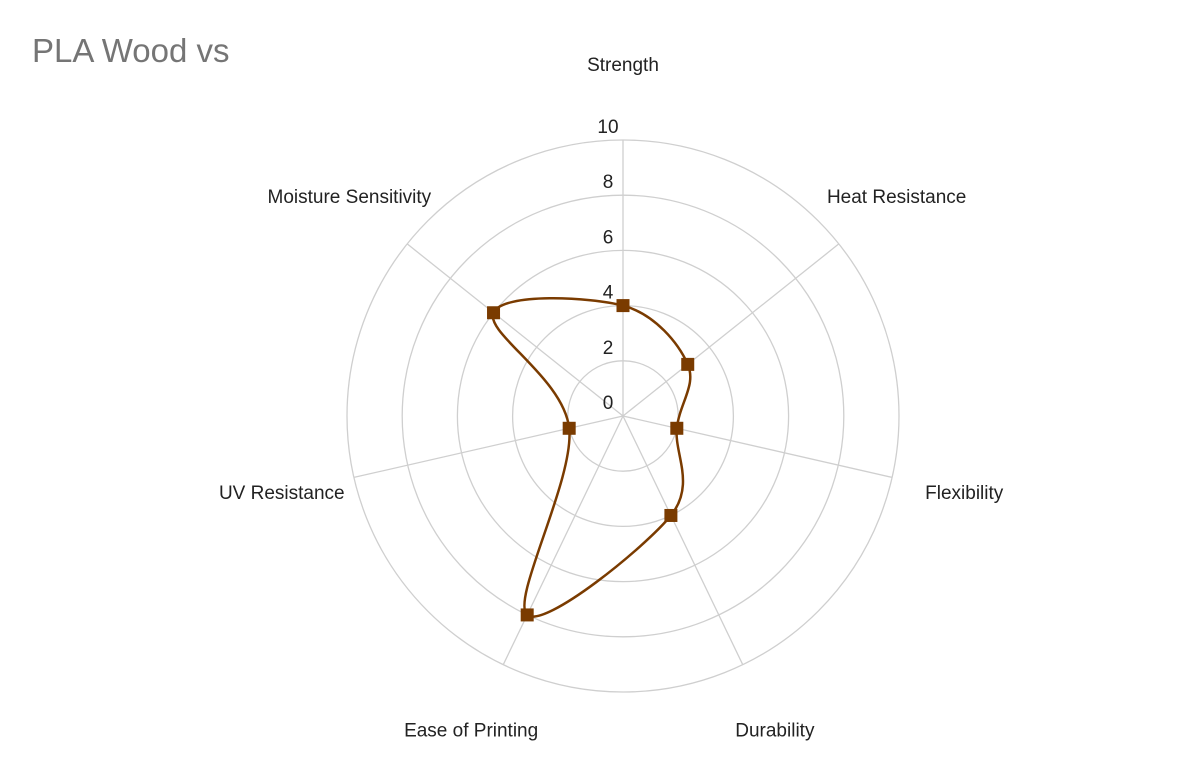  What do you see at coordinates (608, 237) in the screenshot?
I see `tick-label: 6` at bounding box center [608, 237].